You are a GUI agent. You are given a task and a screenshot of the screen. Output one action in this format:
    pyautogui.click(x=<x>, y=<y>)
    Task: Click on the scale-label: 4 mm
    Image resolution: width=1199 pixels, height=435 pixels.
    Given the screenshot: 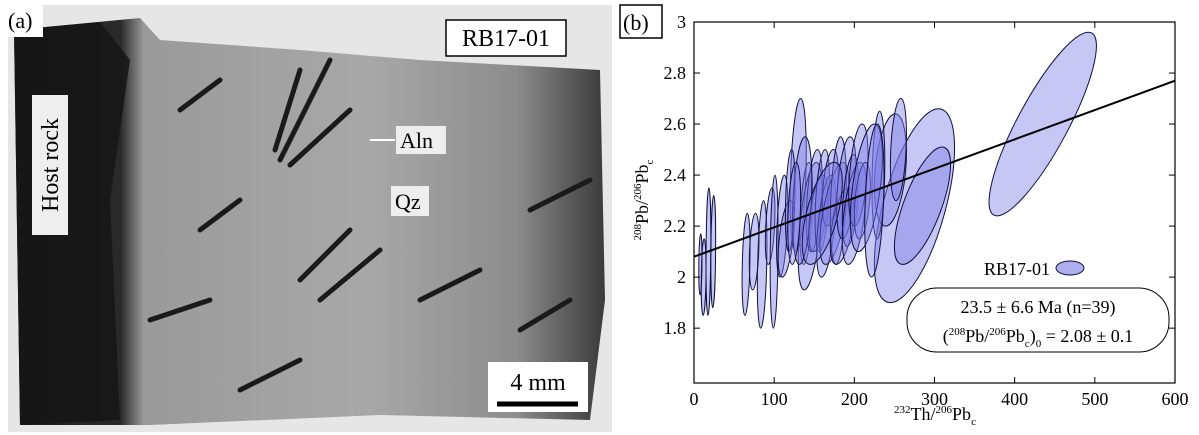 What is the action you would take?
    pyautogui.click(x=538, y=383)
    